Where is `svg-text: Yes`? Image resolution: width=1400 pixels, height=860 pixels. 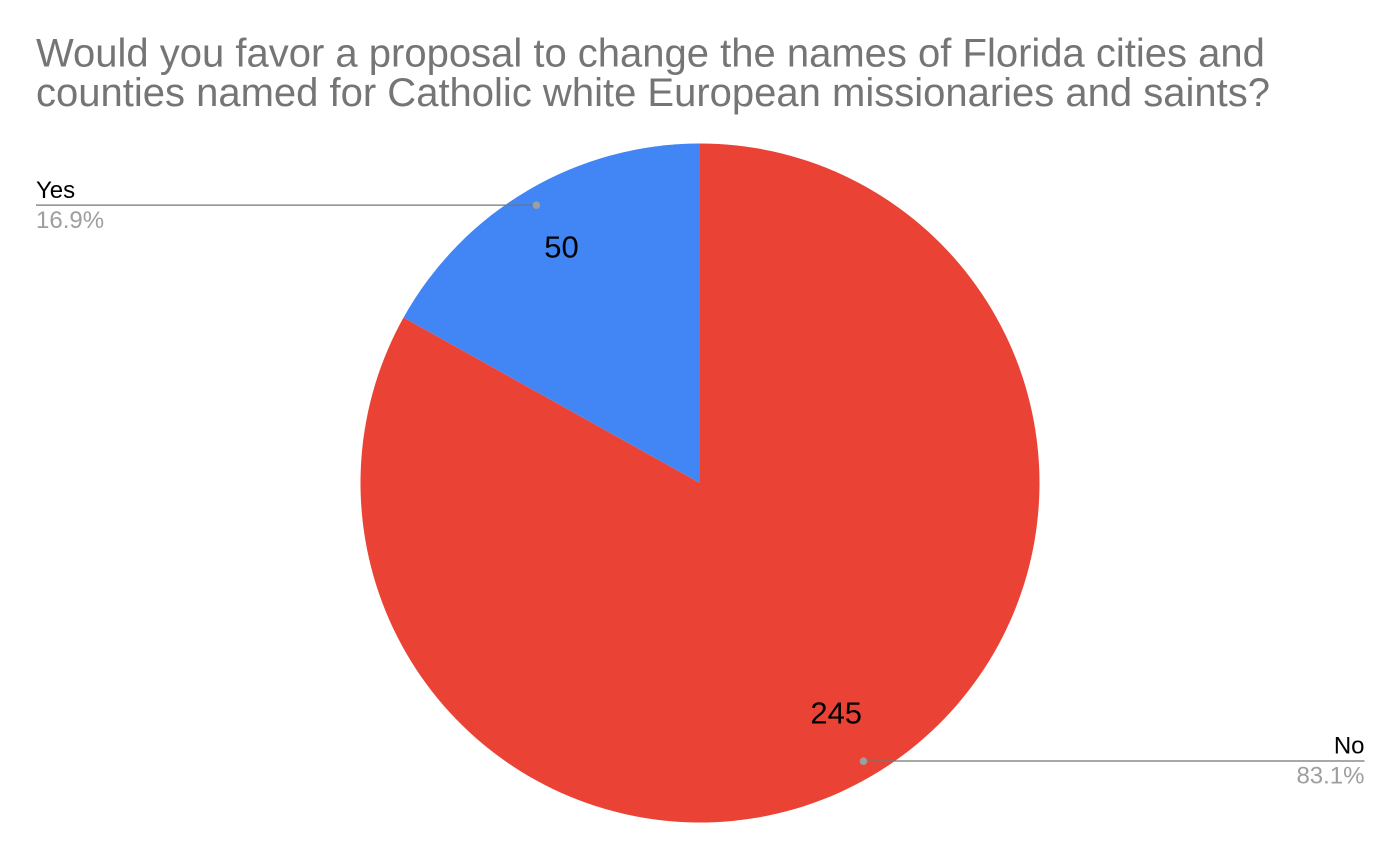
svg-text: Yes is located at coordinates (55, 190).